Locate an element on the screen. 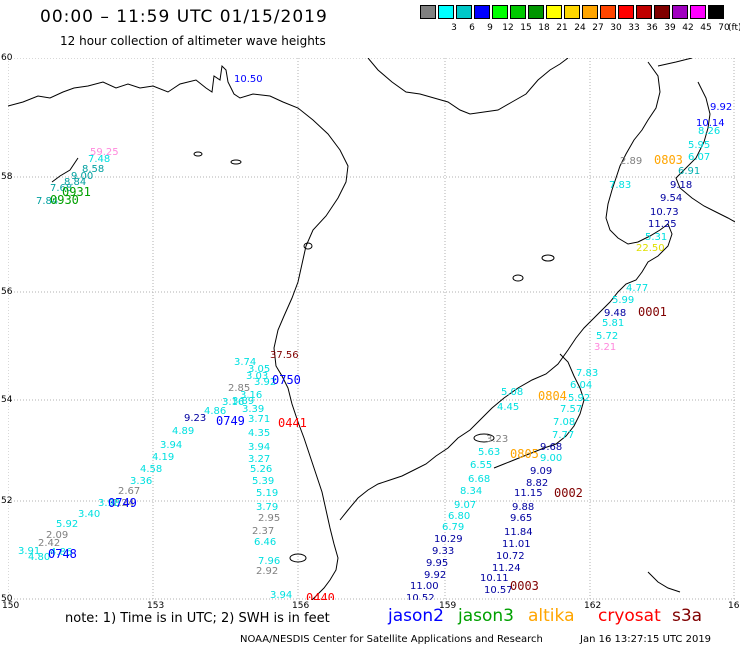 Image resolution: width=740 pixels, height=650 pixels. legend-label: 36 is located at coordinates (652, 28).